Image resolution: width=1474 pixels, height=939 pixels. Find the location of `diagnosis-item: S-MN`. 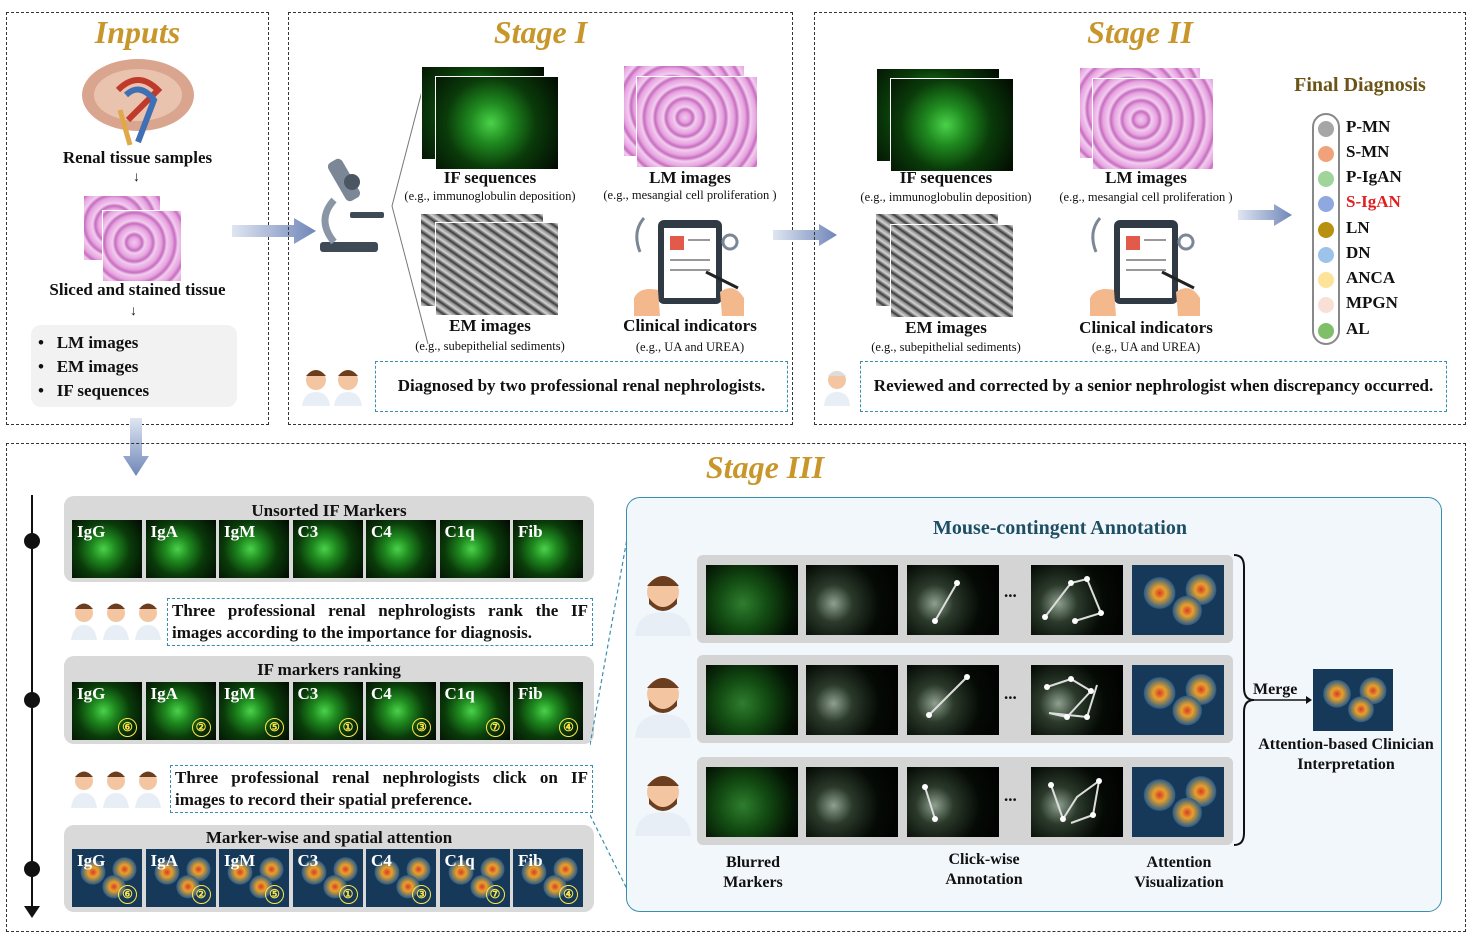

diagnosis-item: S-MN is located at coordinates (1375, 154).